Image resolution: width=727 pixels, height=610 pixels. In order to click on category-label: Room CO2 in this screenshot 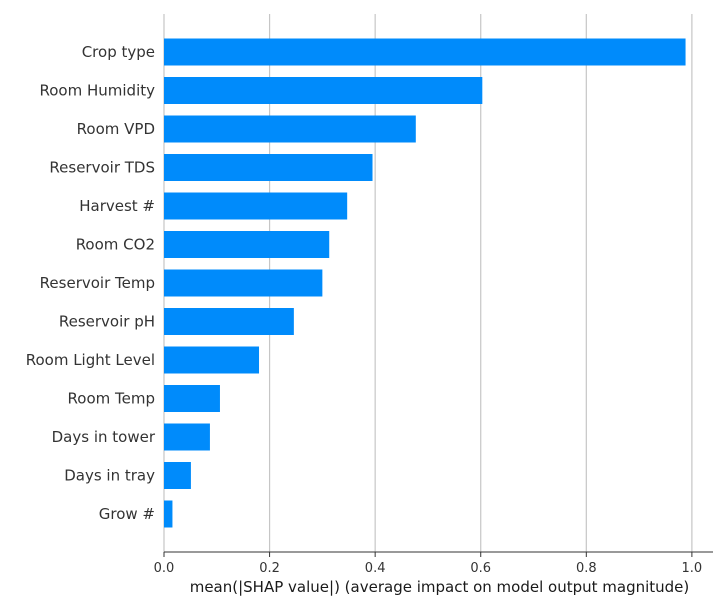, I will do `click(115, 245)`.